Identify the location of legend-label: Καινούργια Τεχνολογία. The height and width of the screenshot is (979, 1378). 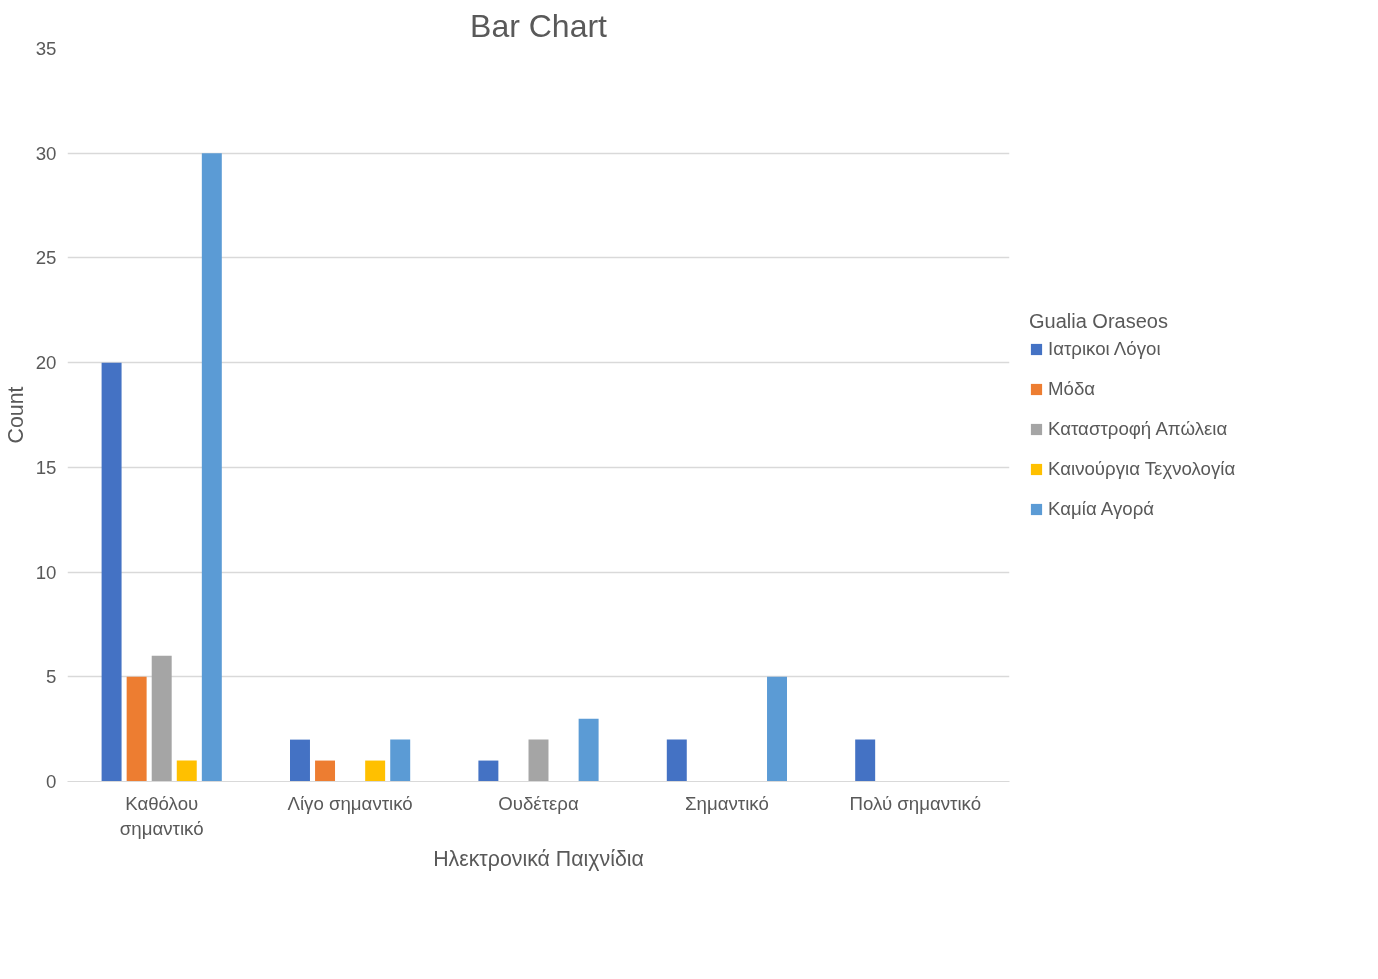
(1142, 468).